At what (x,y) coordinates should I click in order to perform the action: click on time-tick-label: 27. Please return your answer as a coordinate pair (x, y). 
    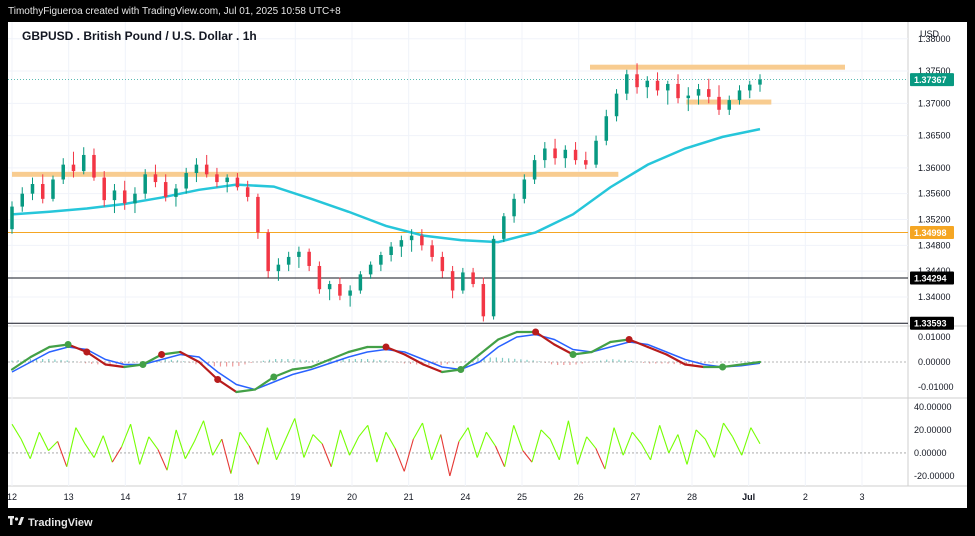
    Looking at the image, I should click on (635, 497).